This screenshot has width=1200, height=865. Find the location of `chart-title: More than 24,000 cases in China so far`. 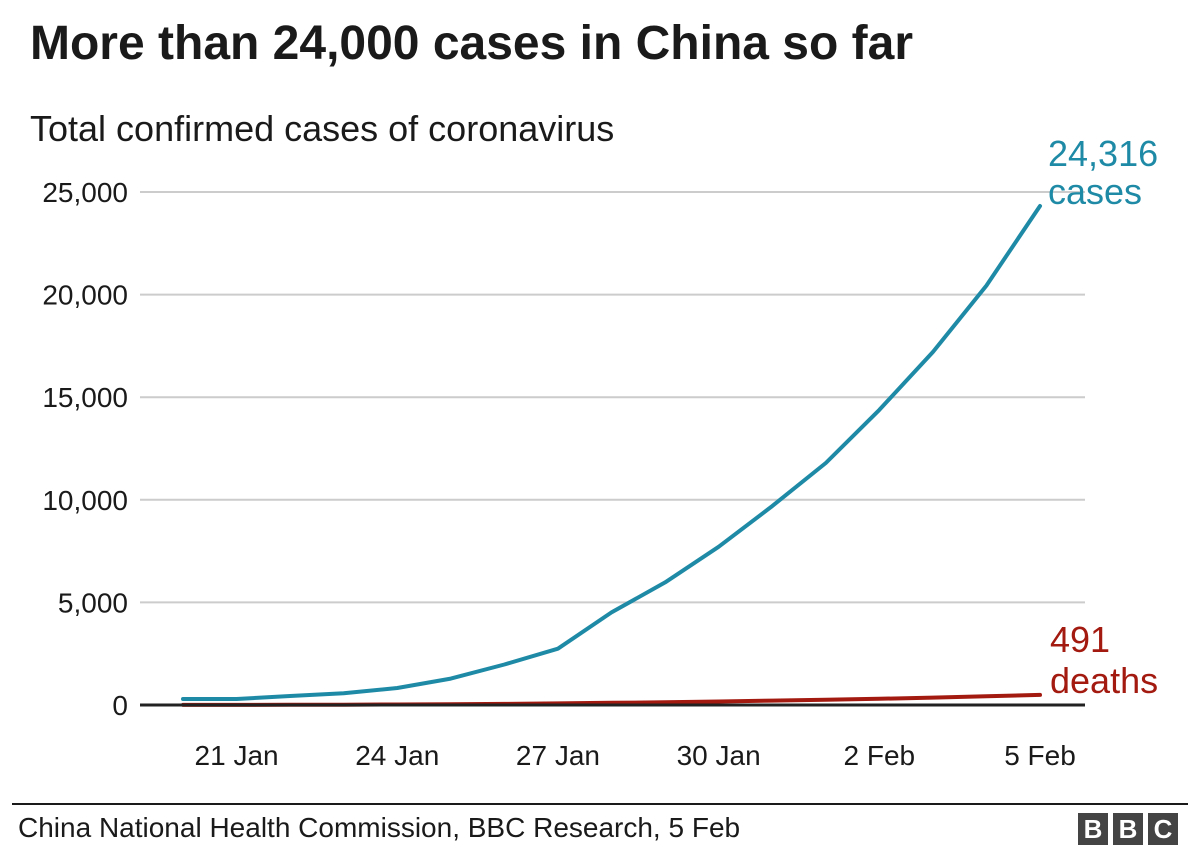

chart-title: More than 24,000 cases in China so far is located at coordinates (472, 43).